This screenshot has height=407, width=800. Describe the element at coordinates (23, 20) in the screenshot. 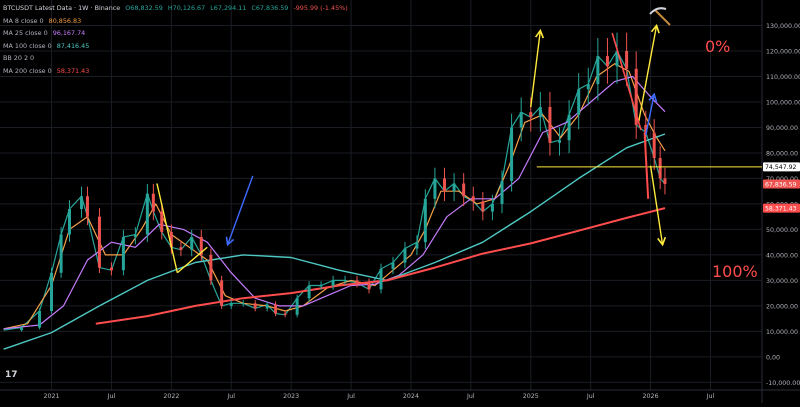

I see `ma8-label: MA 8 close 0` at that location.